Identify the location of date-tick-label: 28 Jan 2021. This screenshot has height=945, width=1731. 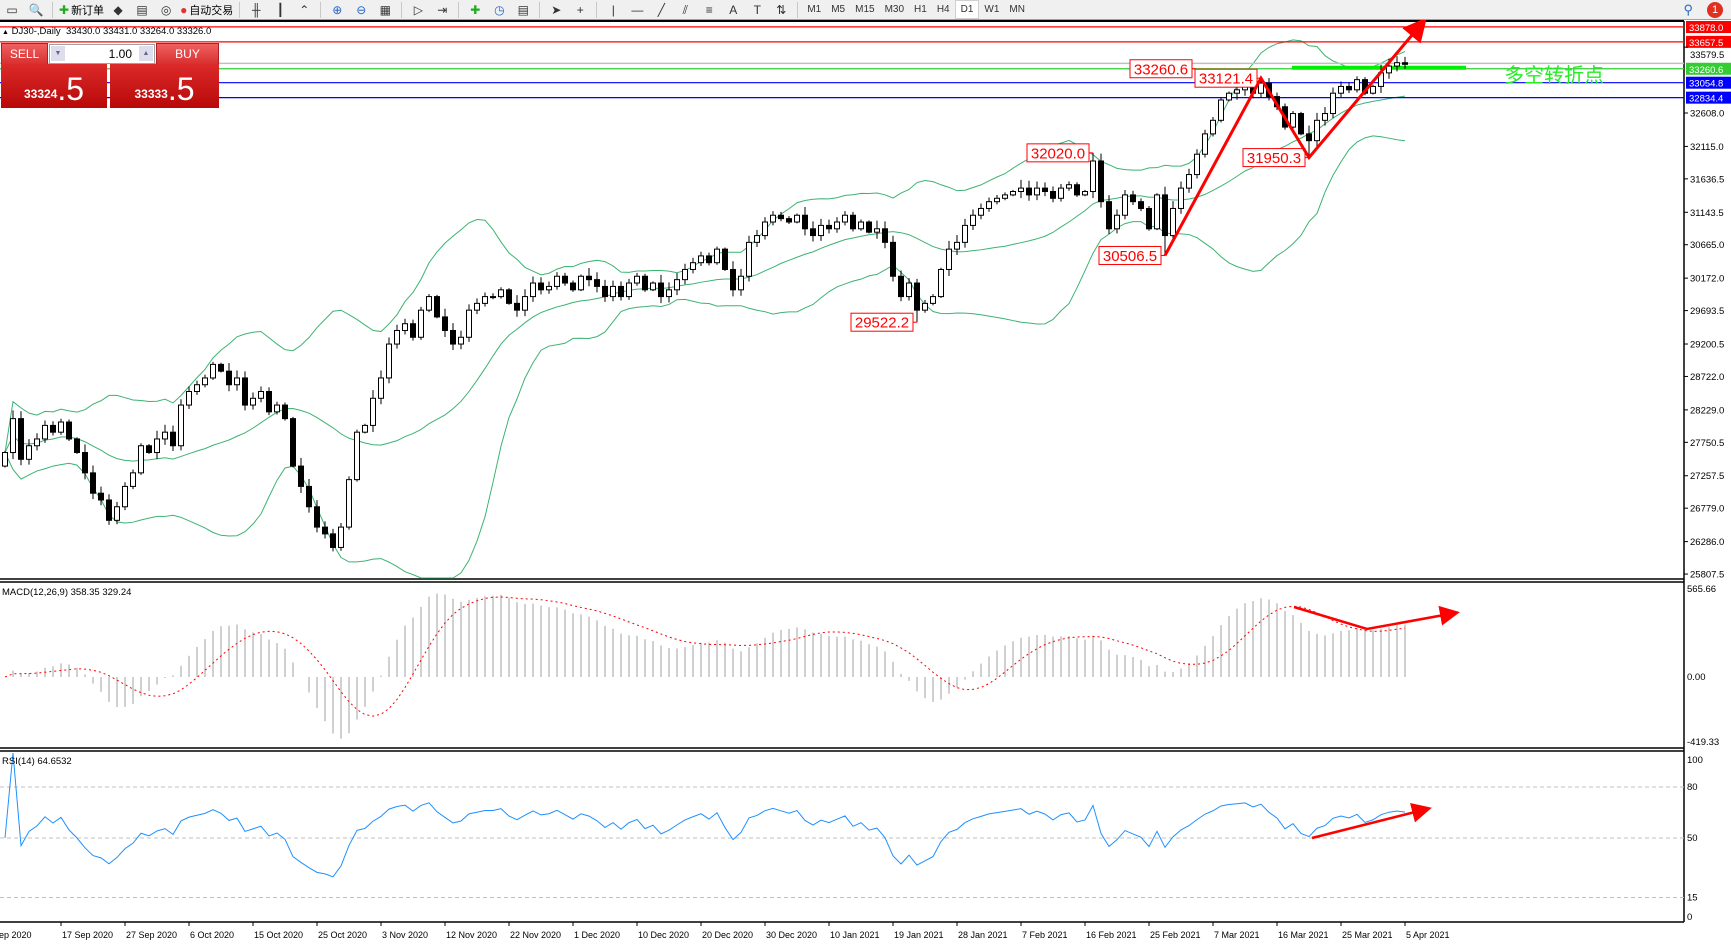
(983, 935).